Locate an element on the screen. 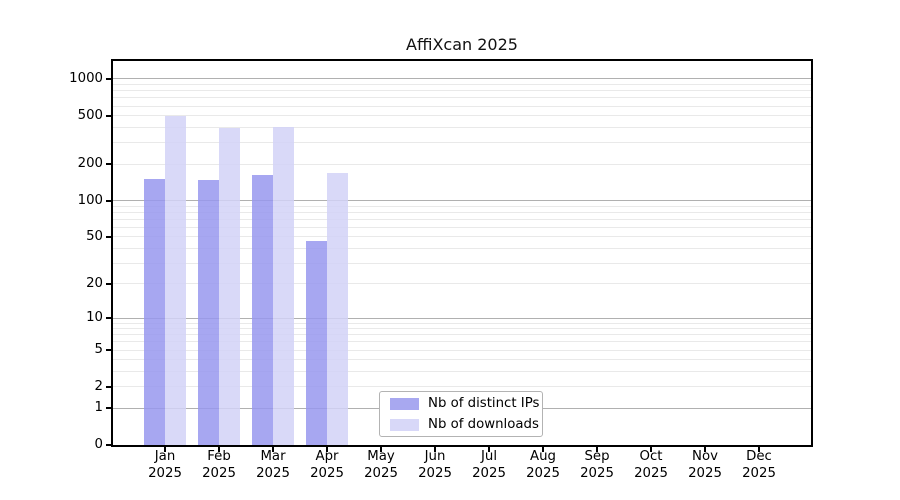  bar-downloads-apr is located at coordinates (337, 308).